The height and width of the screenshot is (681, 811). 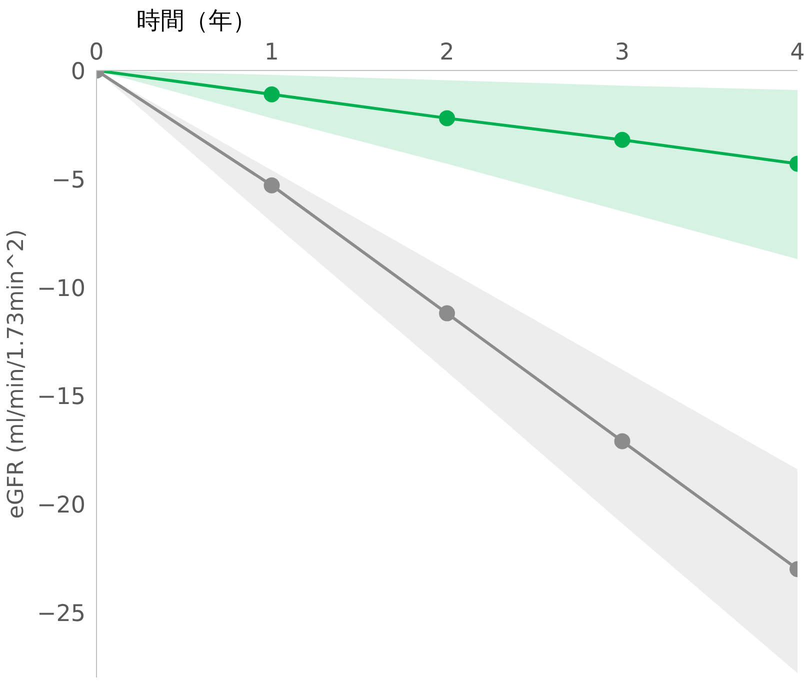 I want to click on x-tick-label: 3, so click(x=622, y=53).